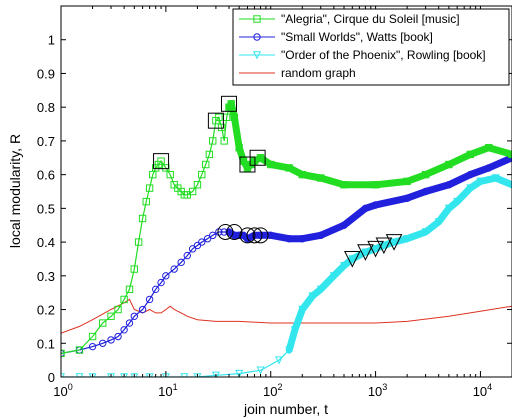 This screenshot has width=512, height=418. What do you see at coordinates (46, 242) in the screenshot?
I see `y-tick-label-4: 0.4` at bounding box center [46, 242].